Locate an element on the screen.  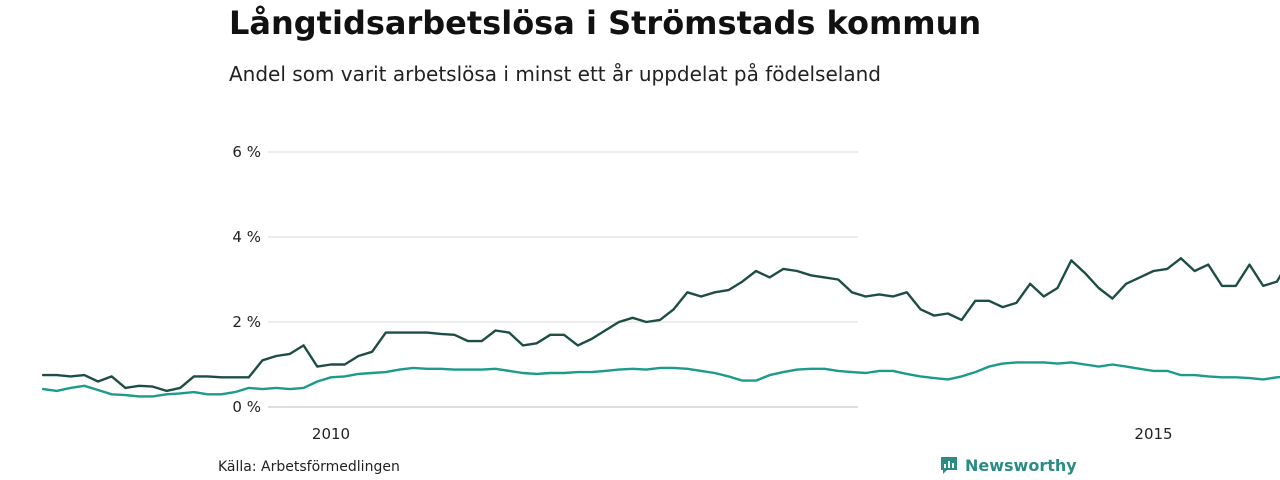
y-axis-ticks: 0 % 2 % 4 % 6 % is located at coordinates (246, 279).